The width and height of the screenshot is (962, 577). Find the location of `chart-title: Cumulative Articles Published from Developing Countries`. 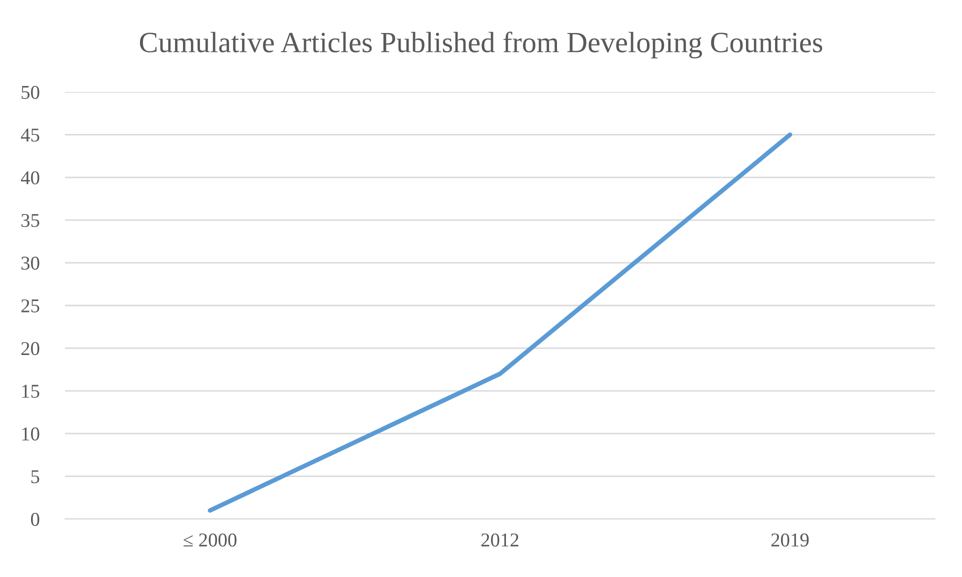

chart-title: Cumulative Articles Published from Developing Countries is located at coordinates (481, 45).